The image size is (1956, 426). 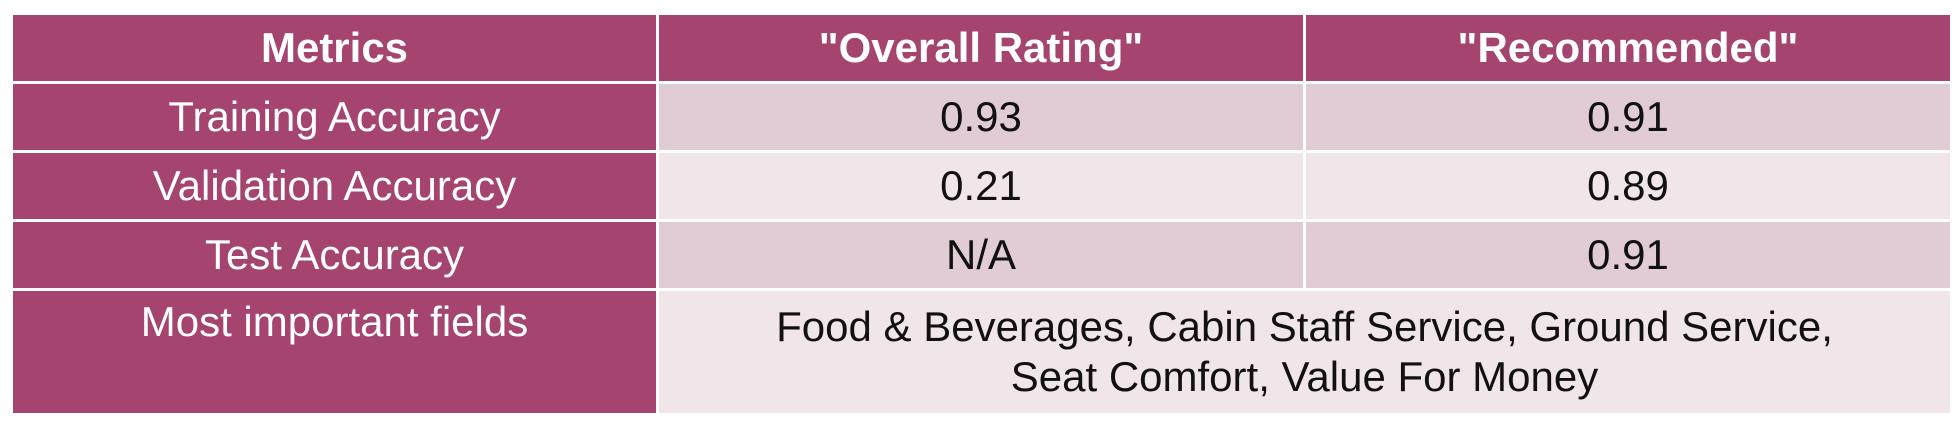 I want to click on row-label: Most important fields, so click(x=334, y=352).